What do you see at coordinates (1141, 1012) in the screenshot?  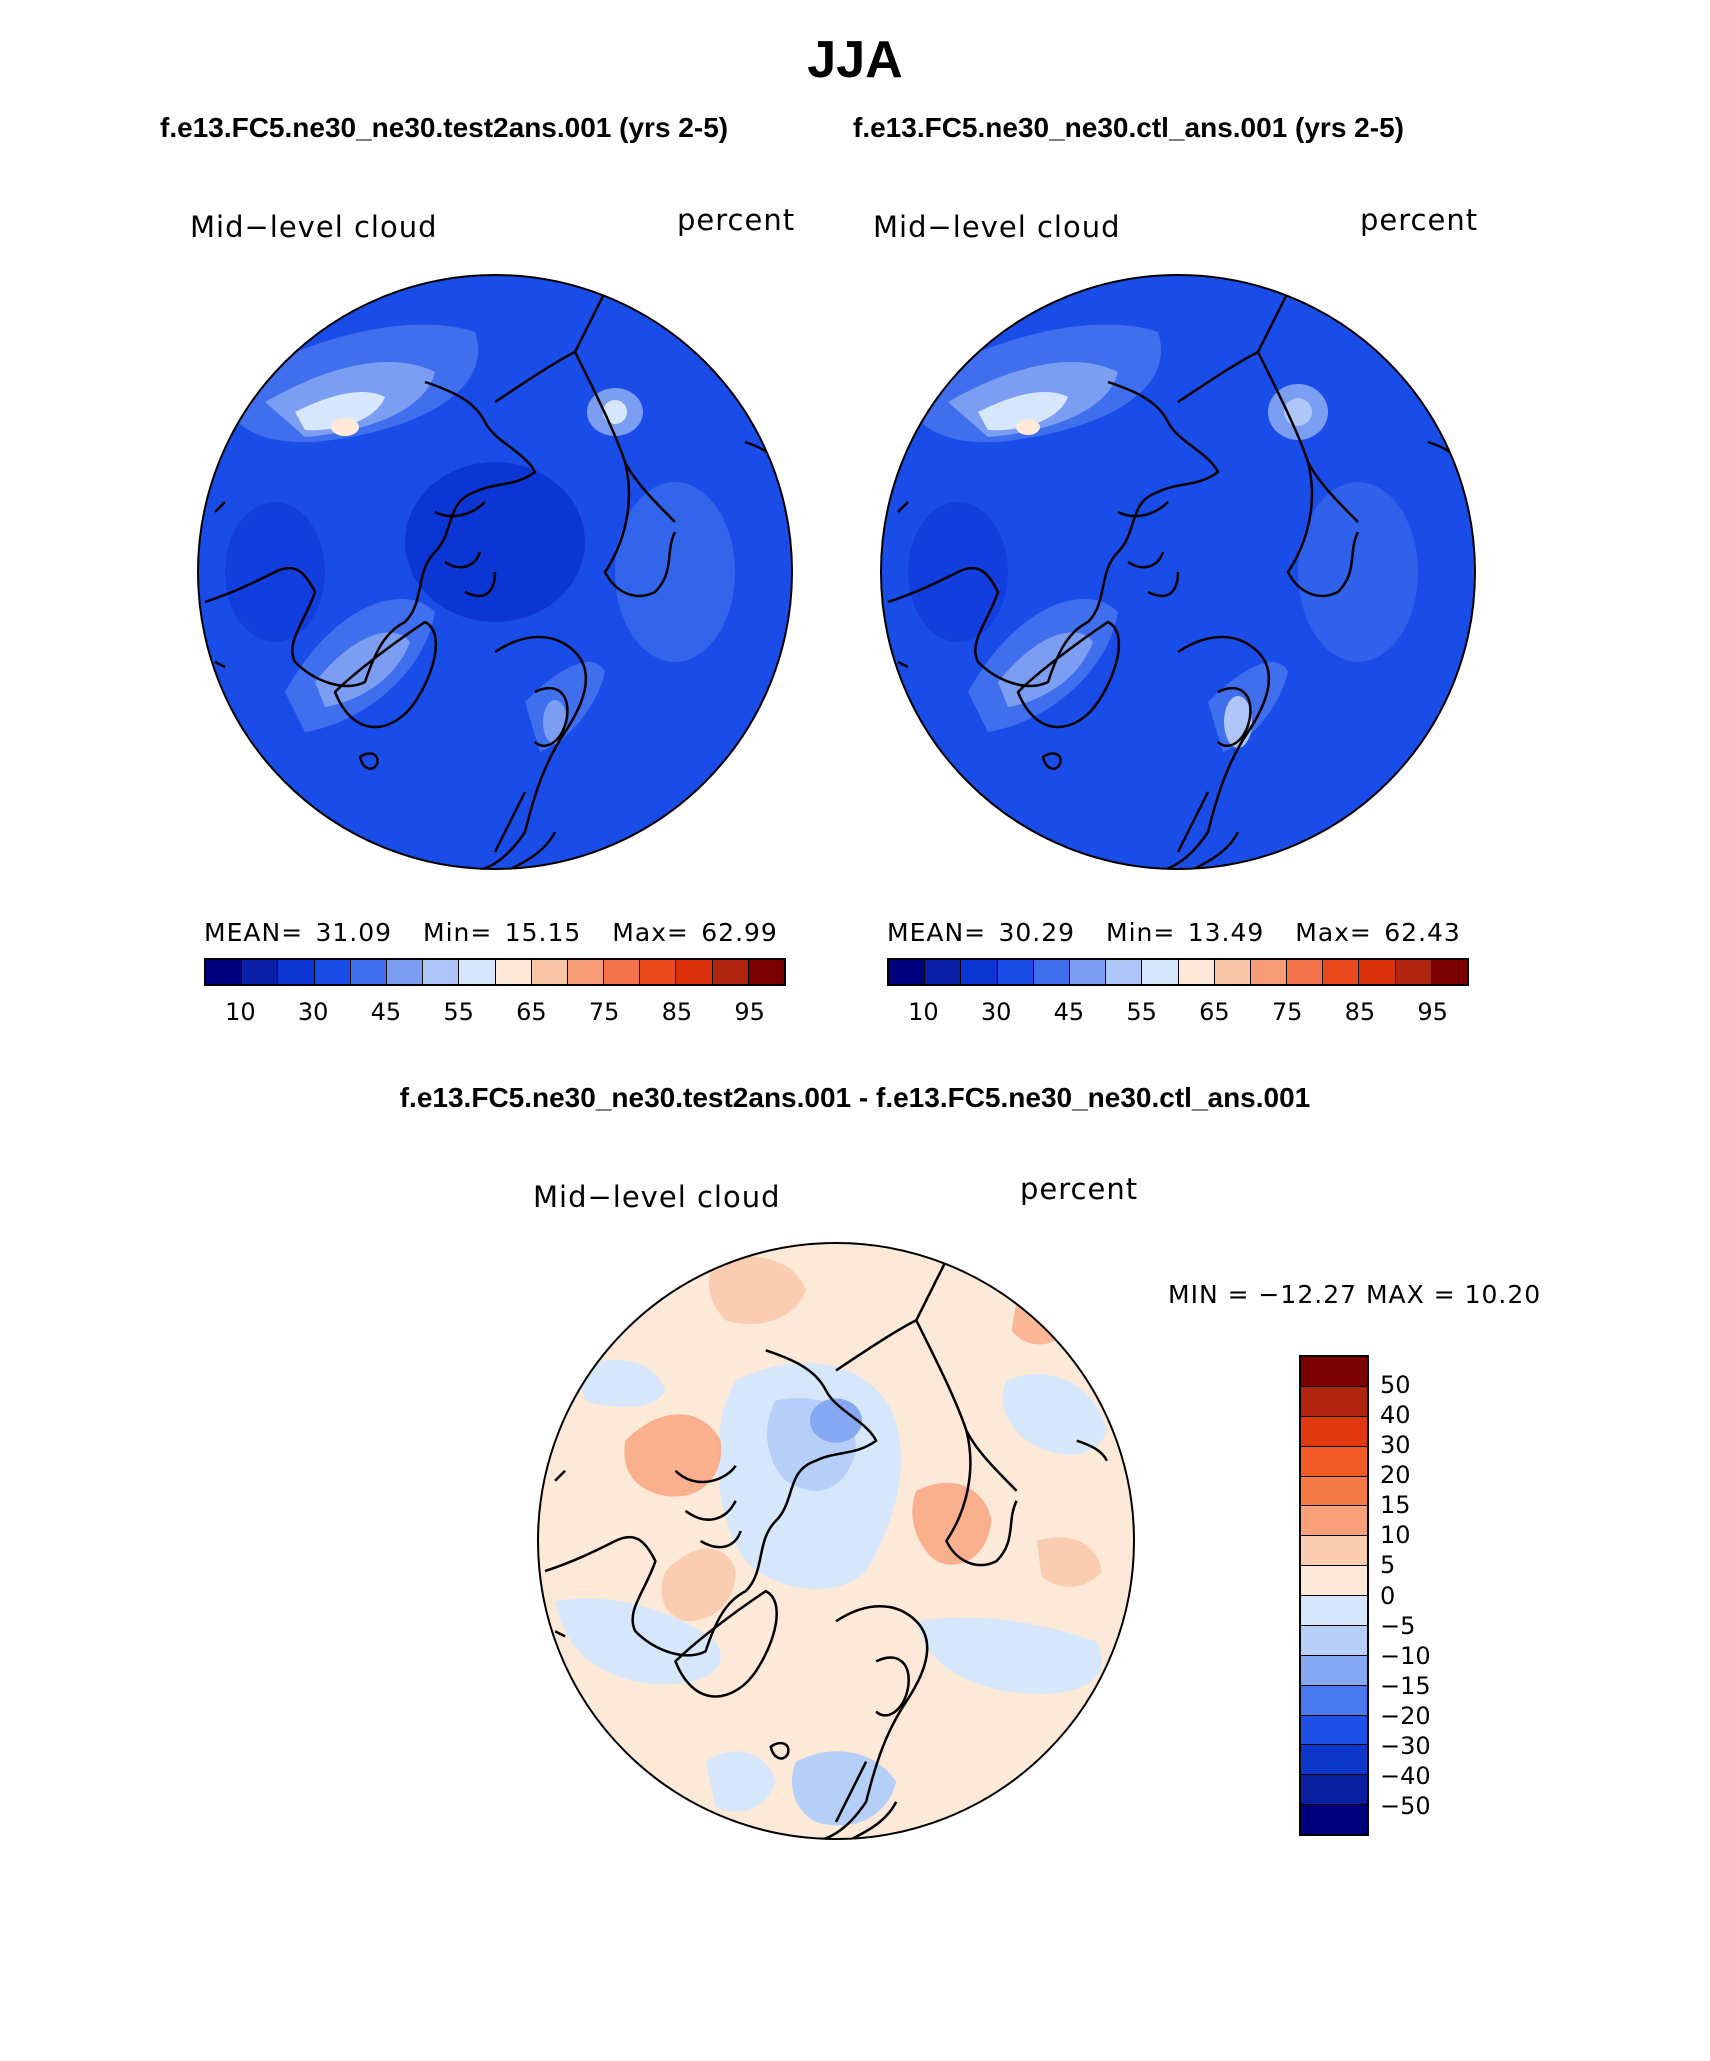 I see `right-colorbar-tick: 55` at bounding box center [1141, 1012].